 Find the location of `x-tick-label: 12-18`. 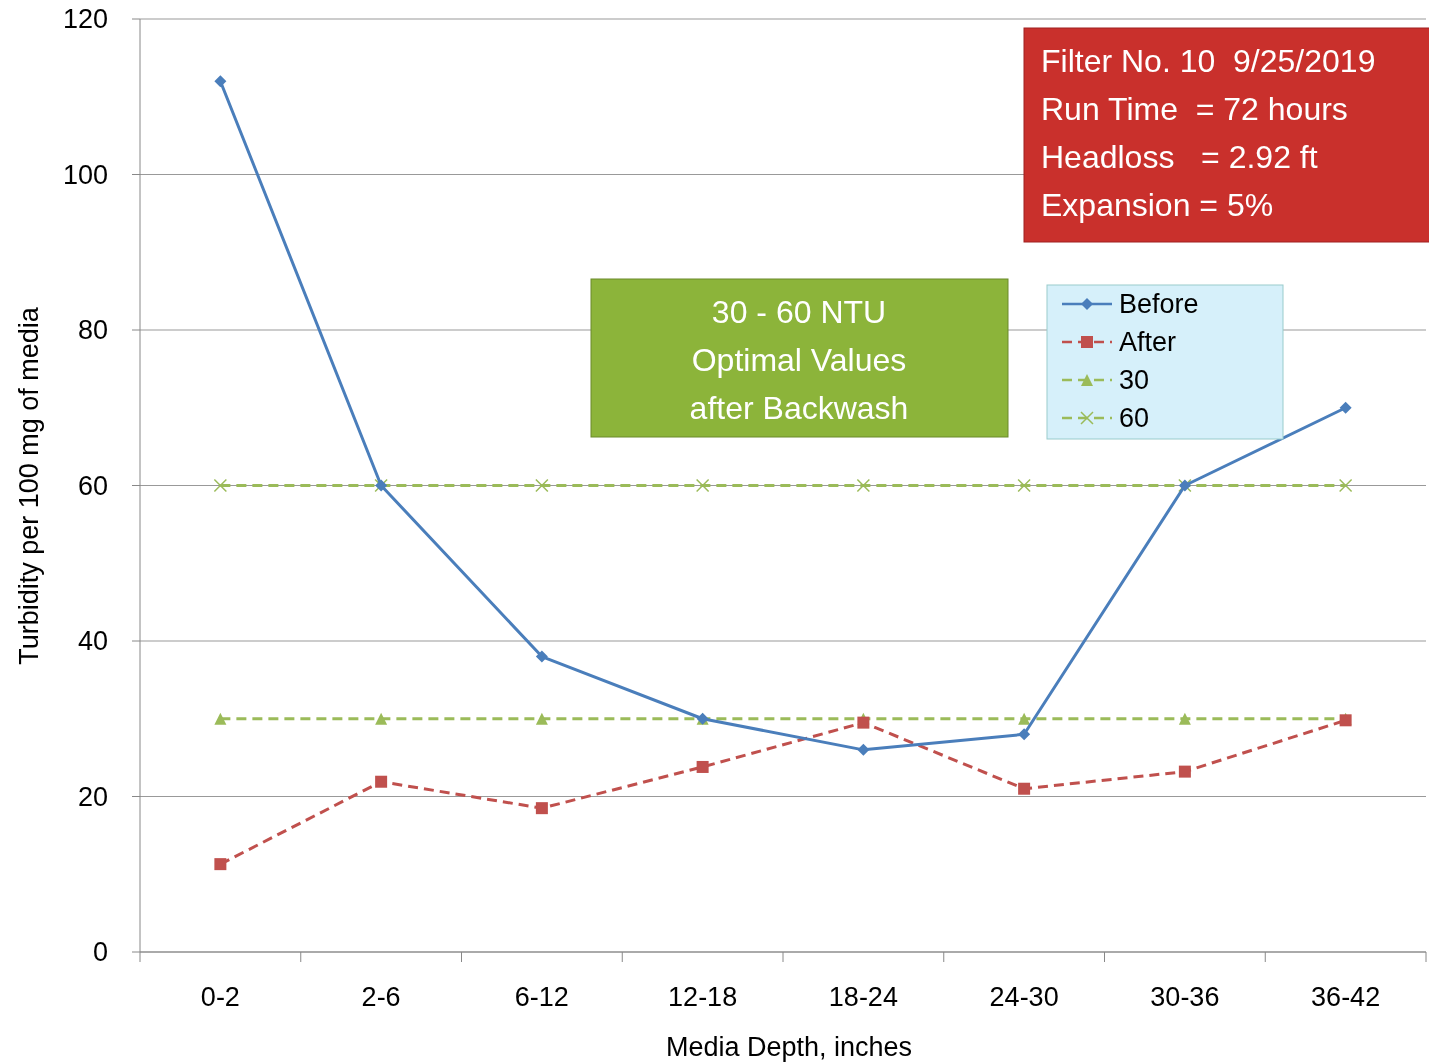

x-tick-label: 12-18 is located at coordinates (703, 997).